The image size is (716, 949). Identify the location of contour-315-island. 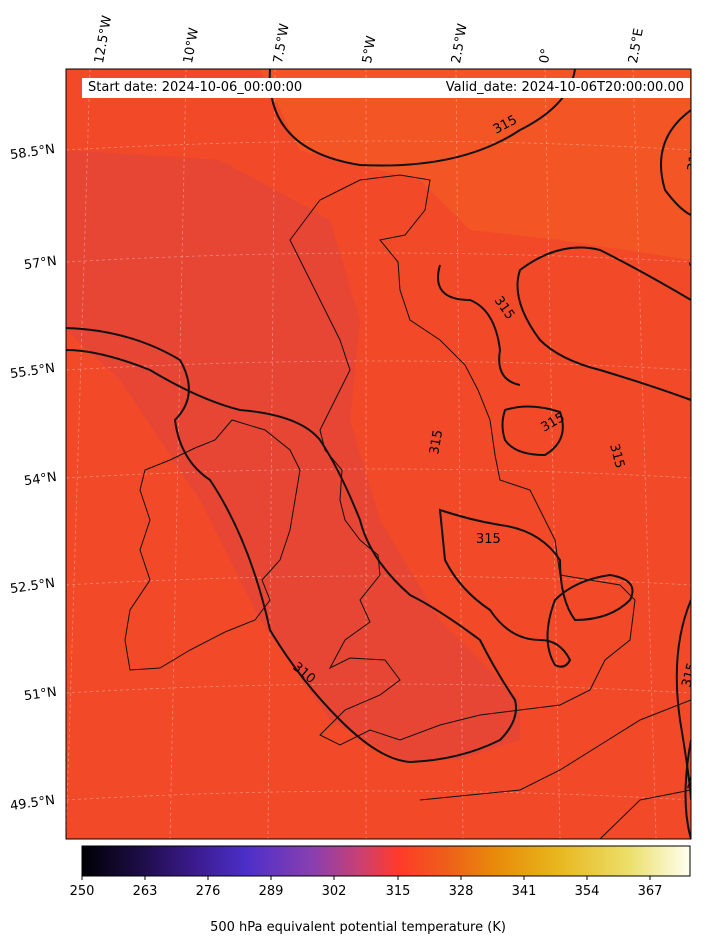
(532, 431).